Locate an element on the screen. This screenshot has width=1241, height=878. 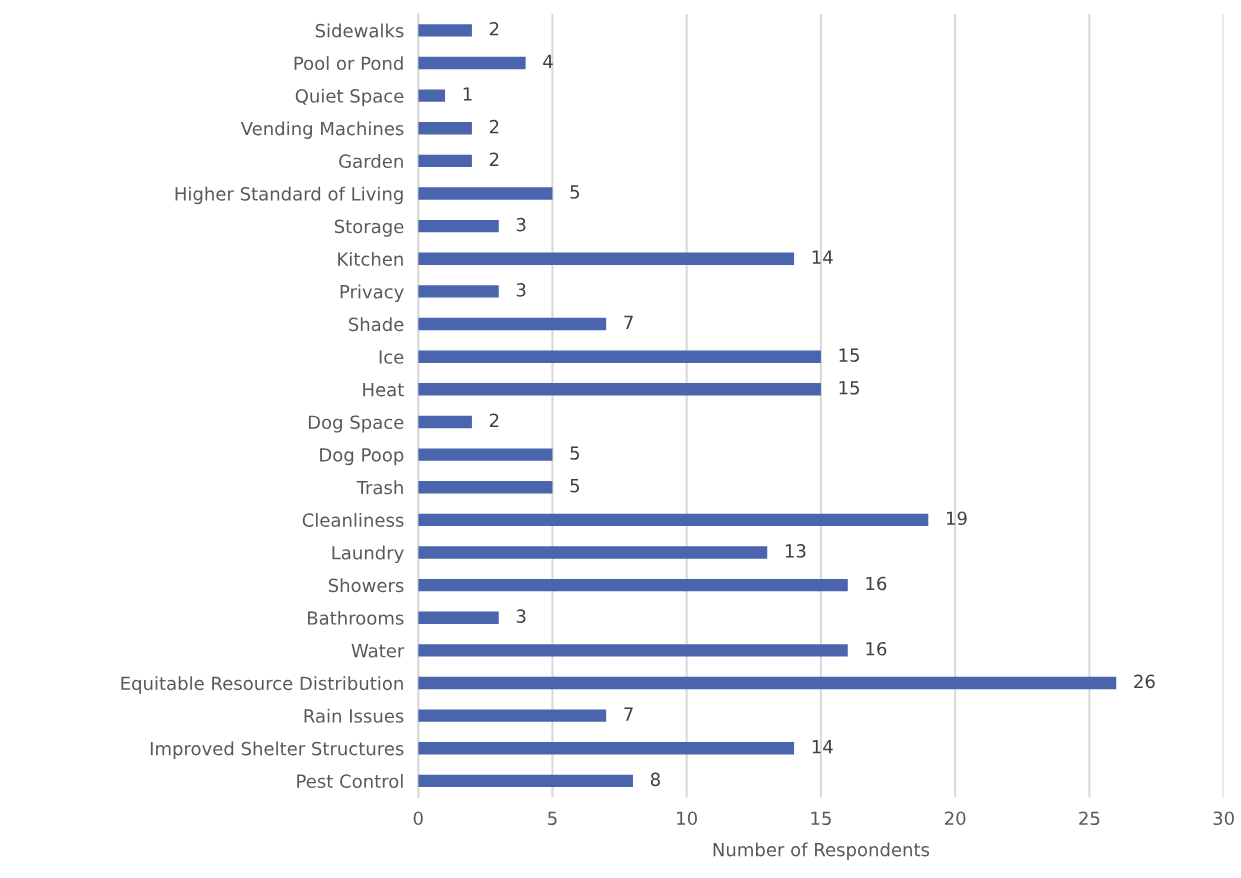
x-tick-label: 20 is located at coordinates (955, 818).